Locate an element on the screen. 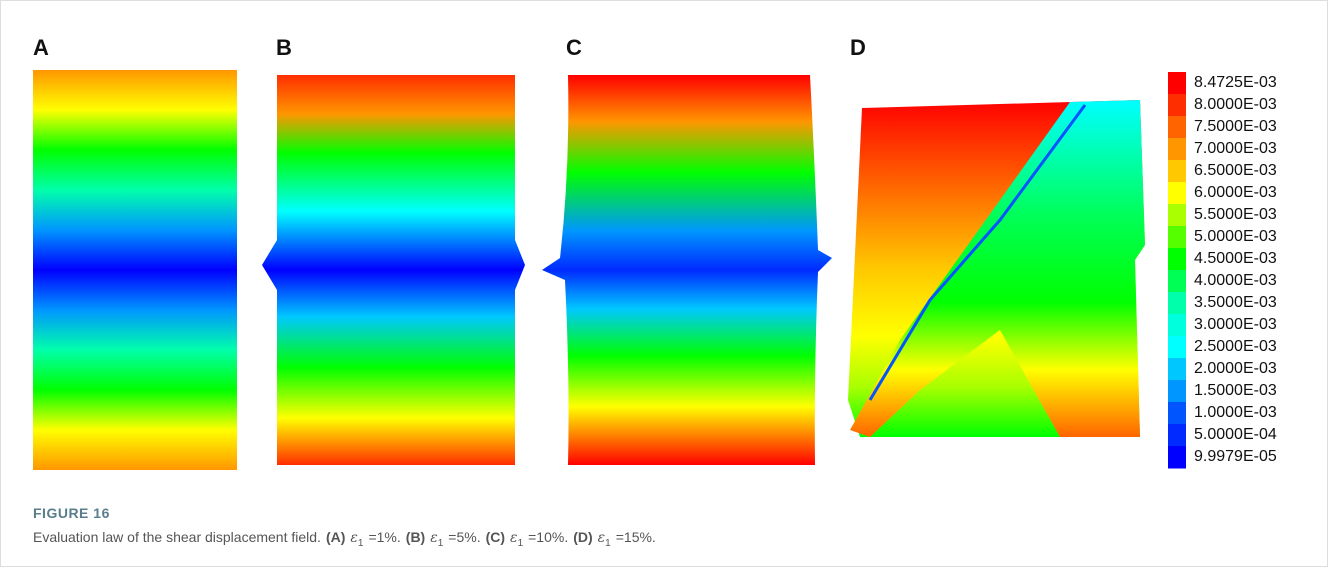 The image size is (1328, 567). legend-label: 9.9979E-05 is located at coordinates (1235, 456).